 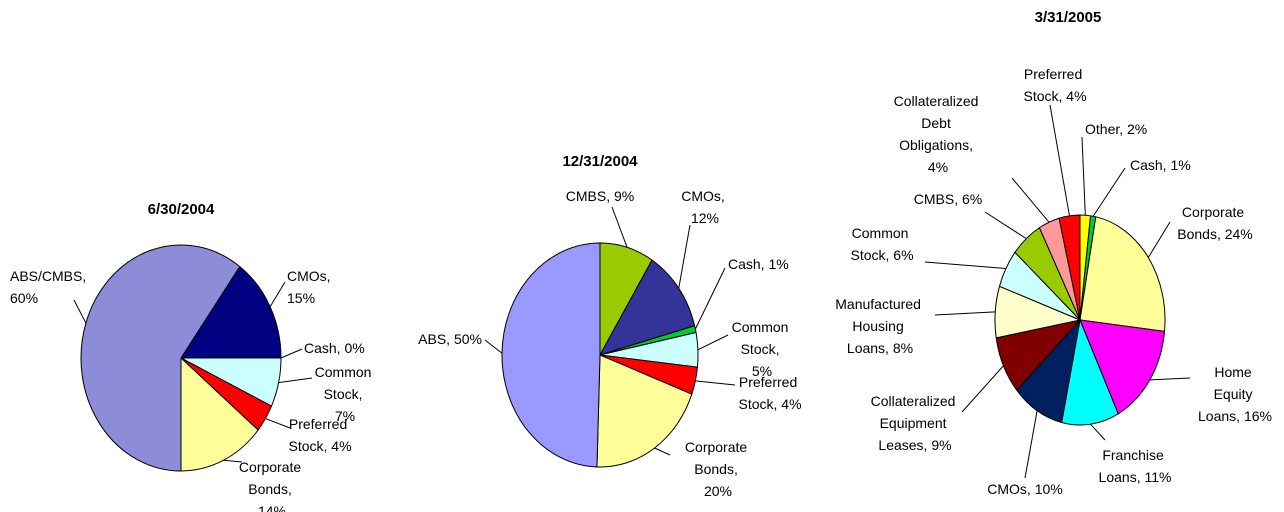 What do you see at coordinates (881, 244) in the screenshot?
I see `slice-label: Common Stock, 6%` at bounding box center [881, 244].